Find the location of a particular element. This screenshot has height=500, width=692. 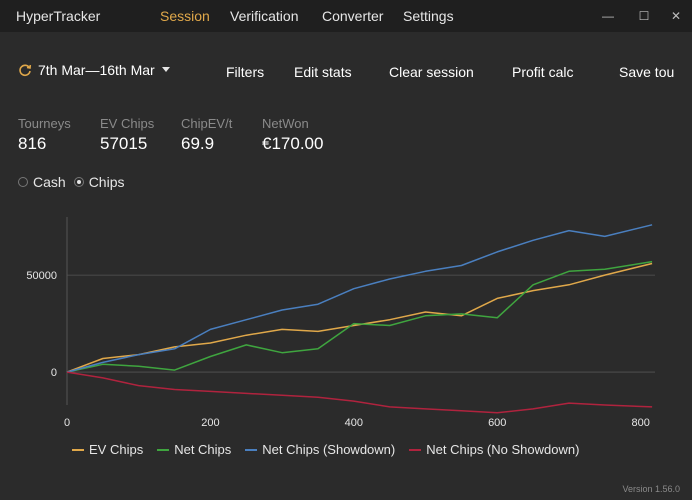

filters-button: Filters is located at coordinates (245, 72).